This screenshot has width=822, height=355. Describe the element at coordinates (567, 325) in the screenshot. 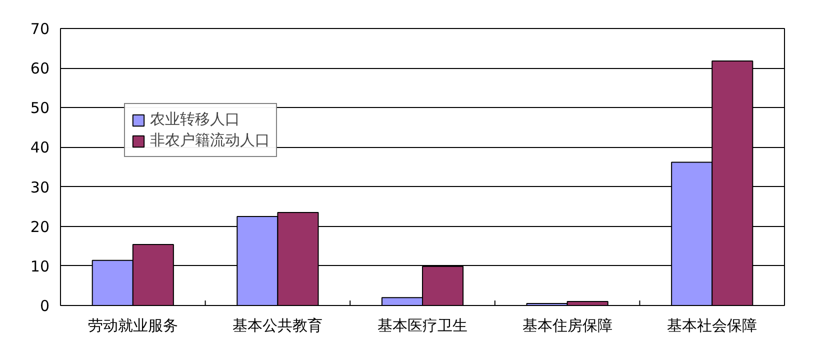

I see `x-tick-label: 基本住房保障` at that location.